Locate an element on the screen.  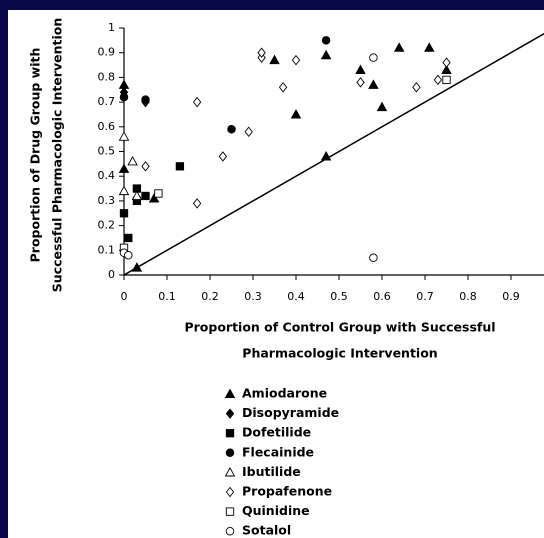
y-tick-label: 0.8 is located at coordinates (107, 76).